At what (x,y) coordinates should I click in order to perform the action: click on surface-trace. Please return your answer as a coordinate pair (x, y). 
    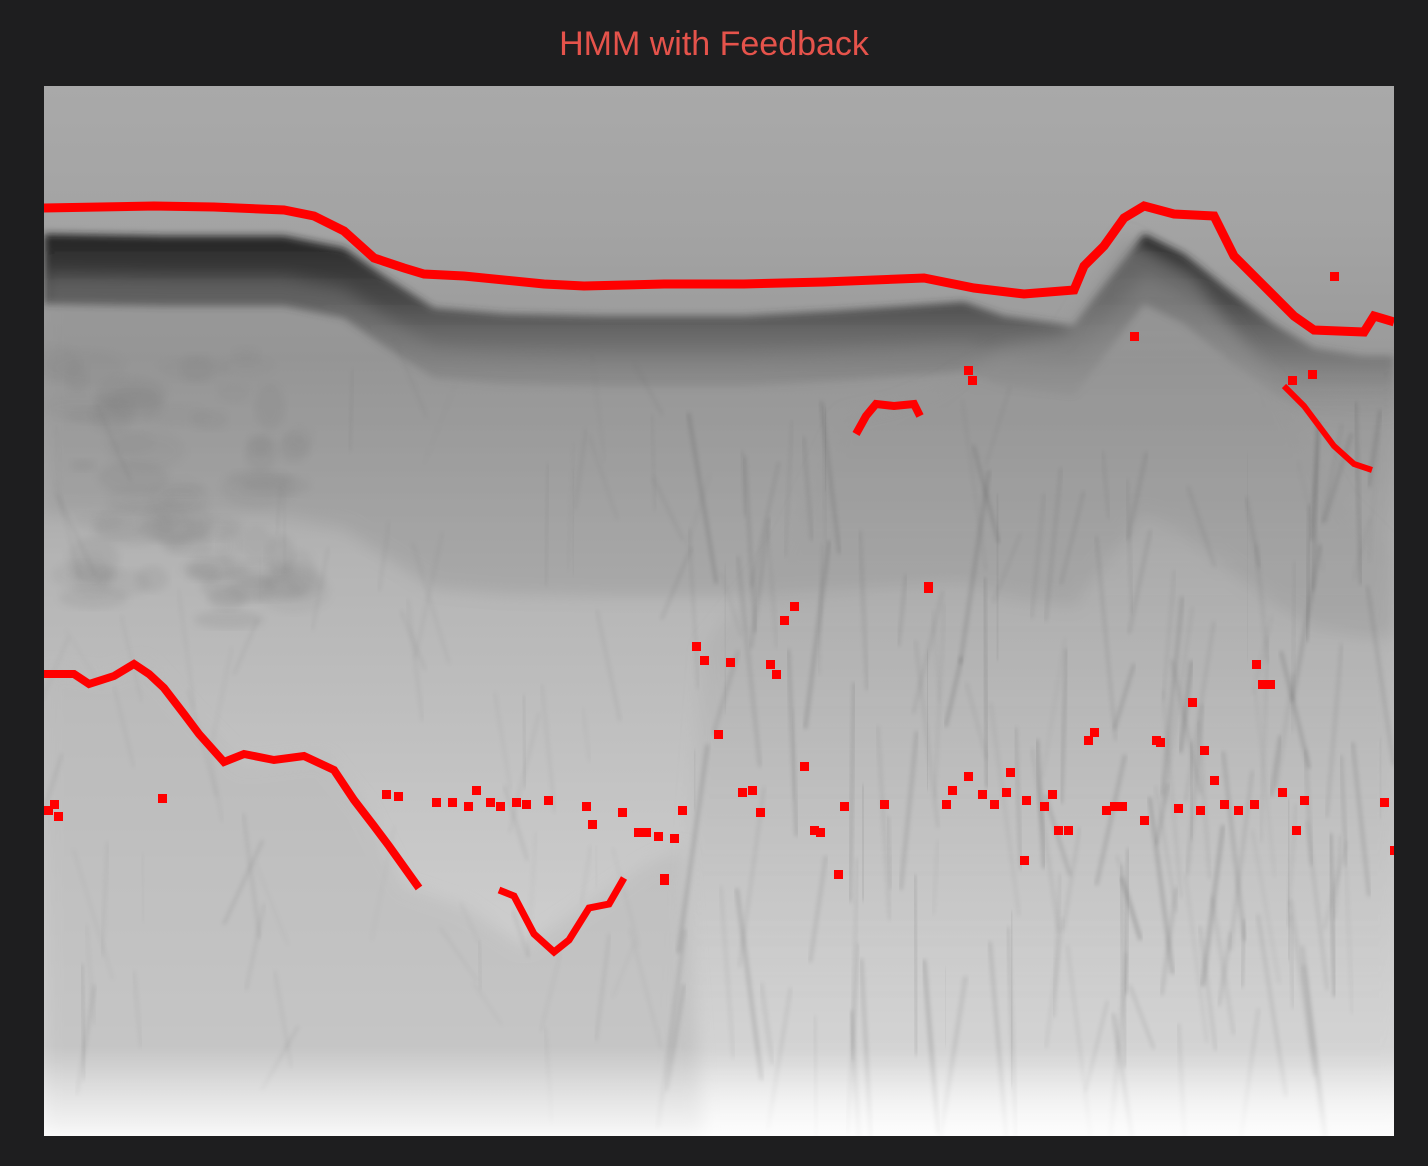
    Looking at the image, I should click on (719, 269).